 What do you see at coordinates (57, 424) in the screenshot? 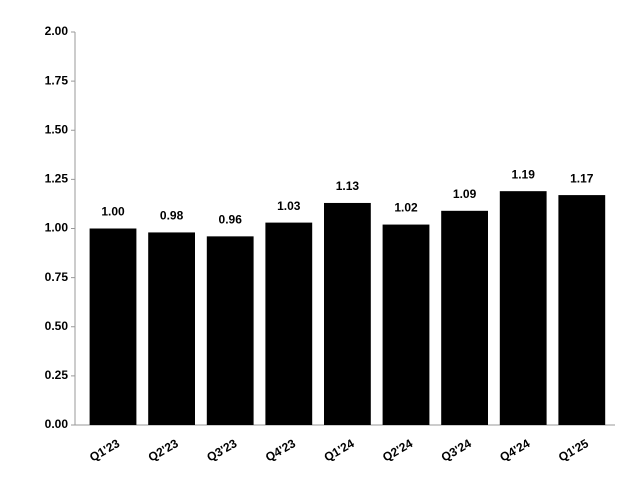
I see `y-tick-label: 0.00` at bounding box center [57, 424].